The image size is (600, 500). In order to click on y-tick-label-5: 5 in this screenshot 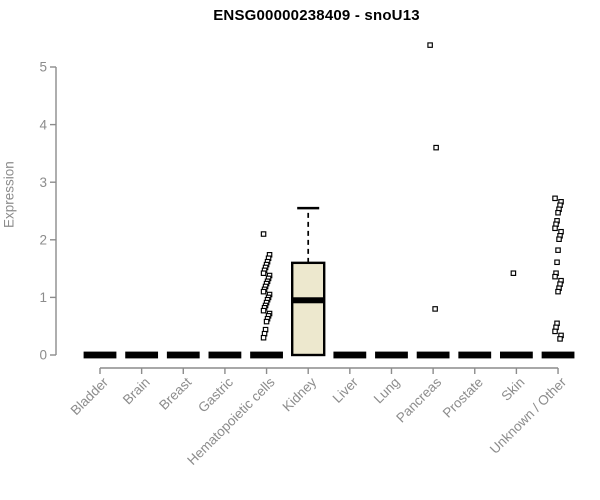, I will do `click(43, 67)`.